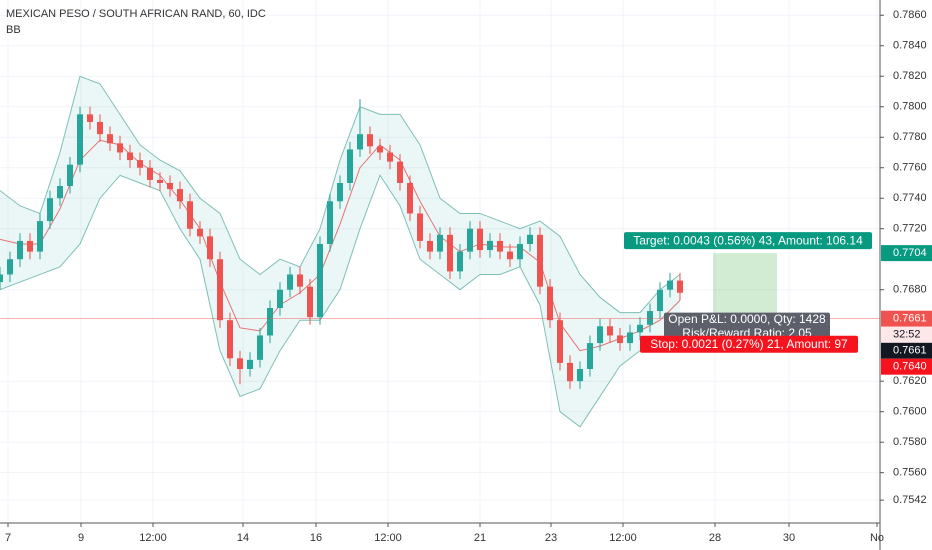  Describe the element at coordinates (910, 290) in the screenshot. I see `y-tick-label: 0.7680` at that location.